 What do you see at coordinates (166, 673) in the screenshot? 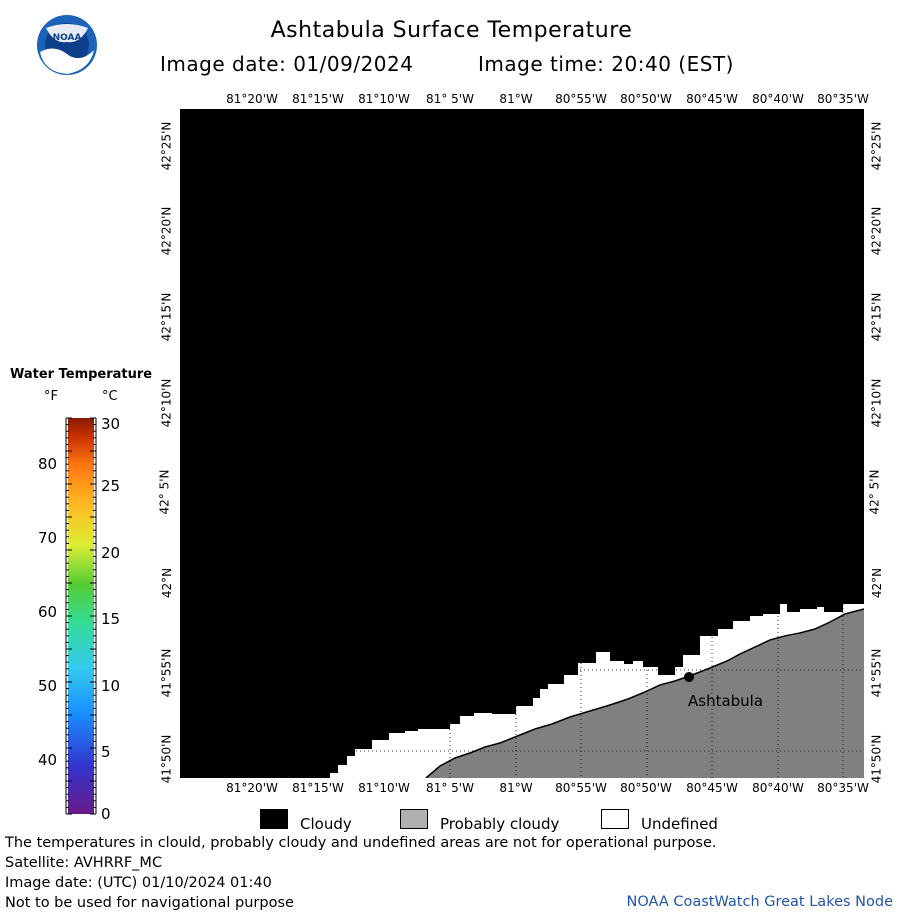
I see `lat-label-left: 41°55'N` at bounding box center [166, 673].